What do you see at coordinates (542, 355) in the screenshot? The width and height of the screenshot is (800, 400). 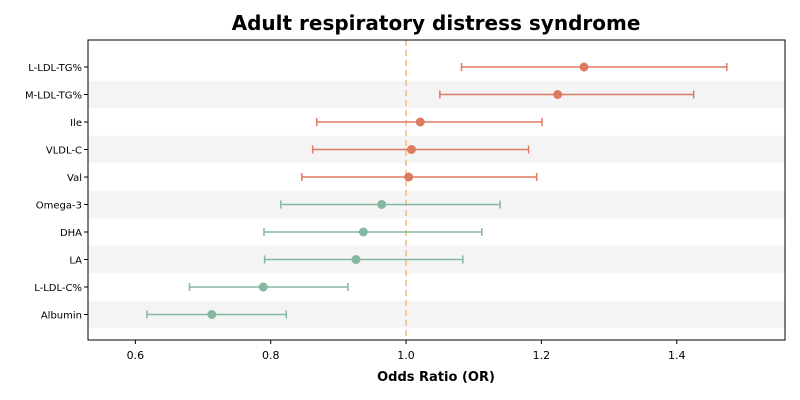 I see `x-tick-label: 1.2` at bounding box center [542, 355].